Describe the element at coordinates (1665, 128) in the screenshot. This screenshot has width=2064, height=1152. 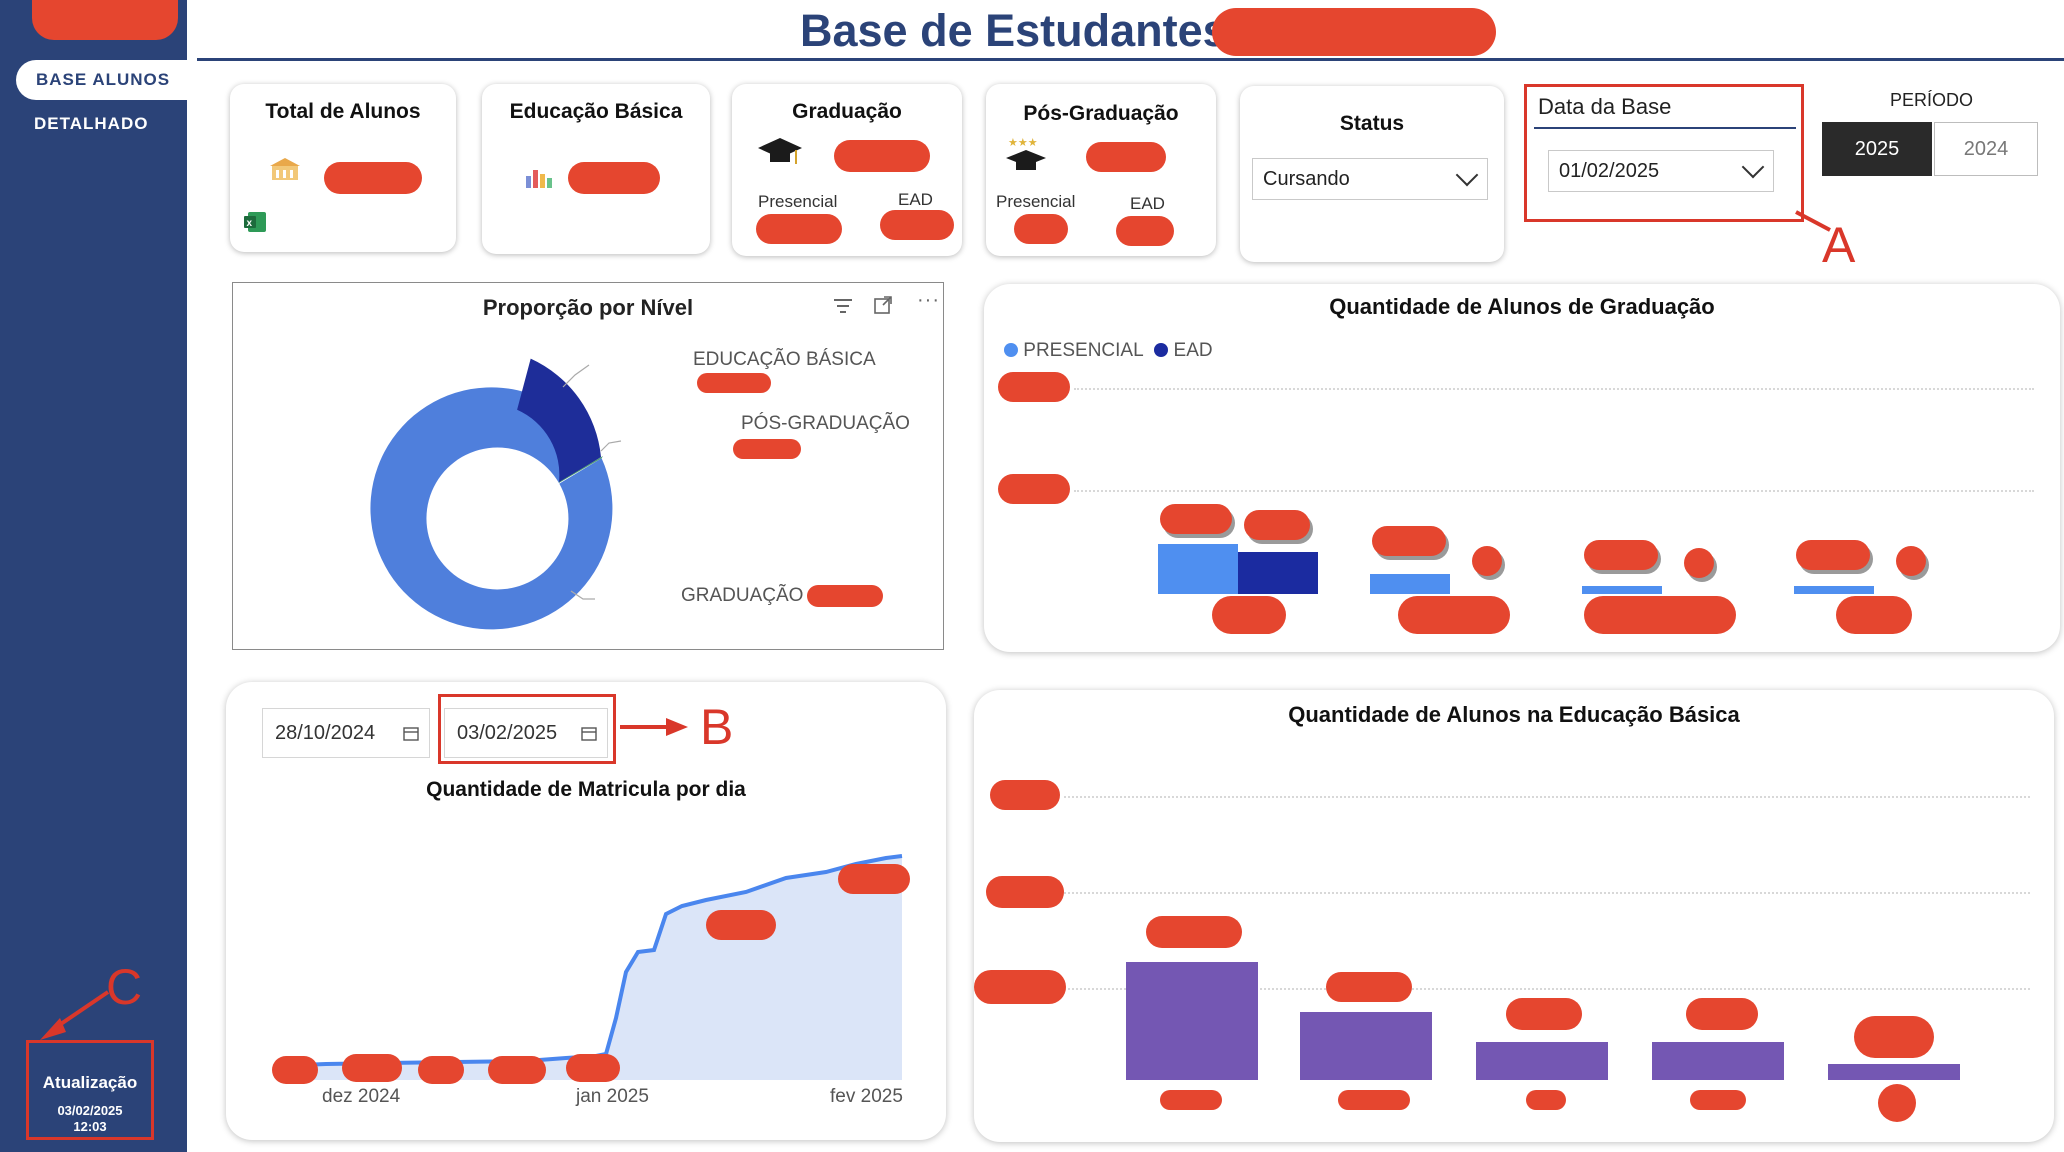
I see `data-base-underline` at that location.